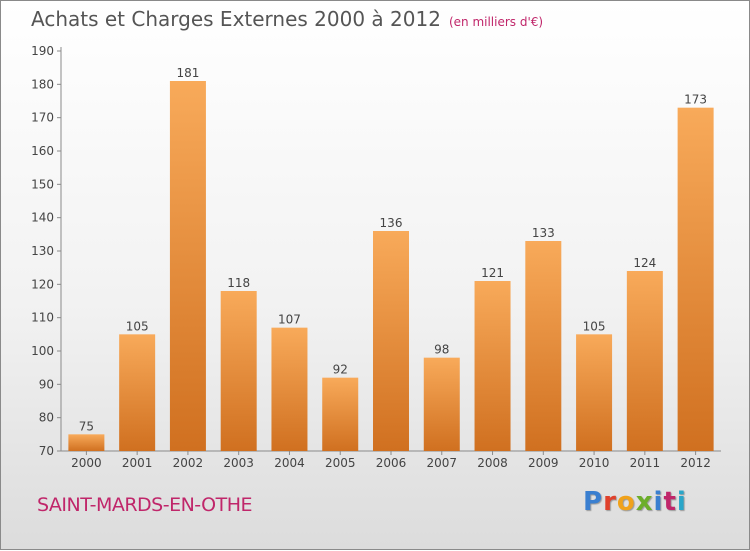 The height and width of the screenshot is (551, 750). Describe the element at coordinates (42, 218) in the screenshot. I see `y-tick-label: 140` at that location.